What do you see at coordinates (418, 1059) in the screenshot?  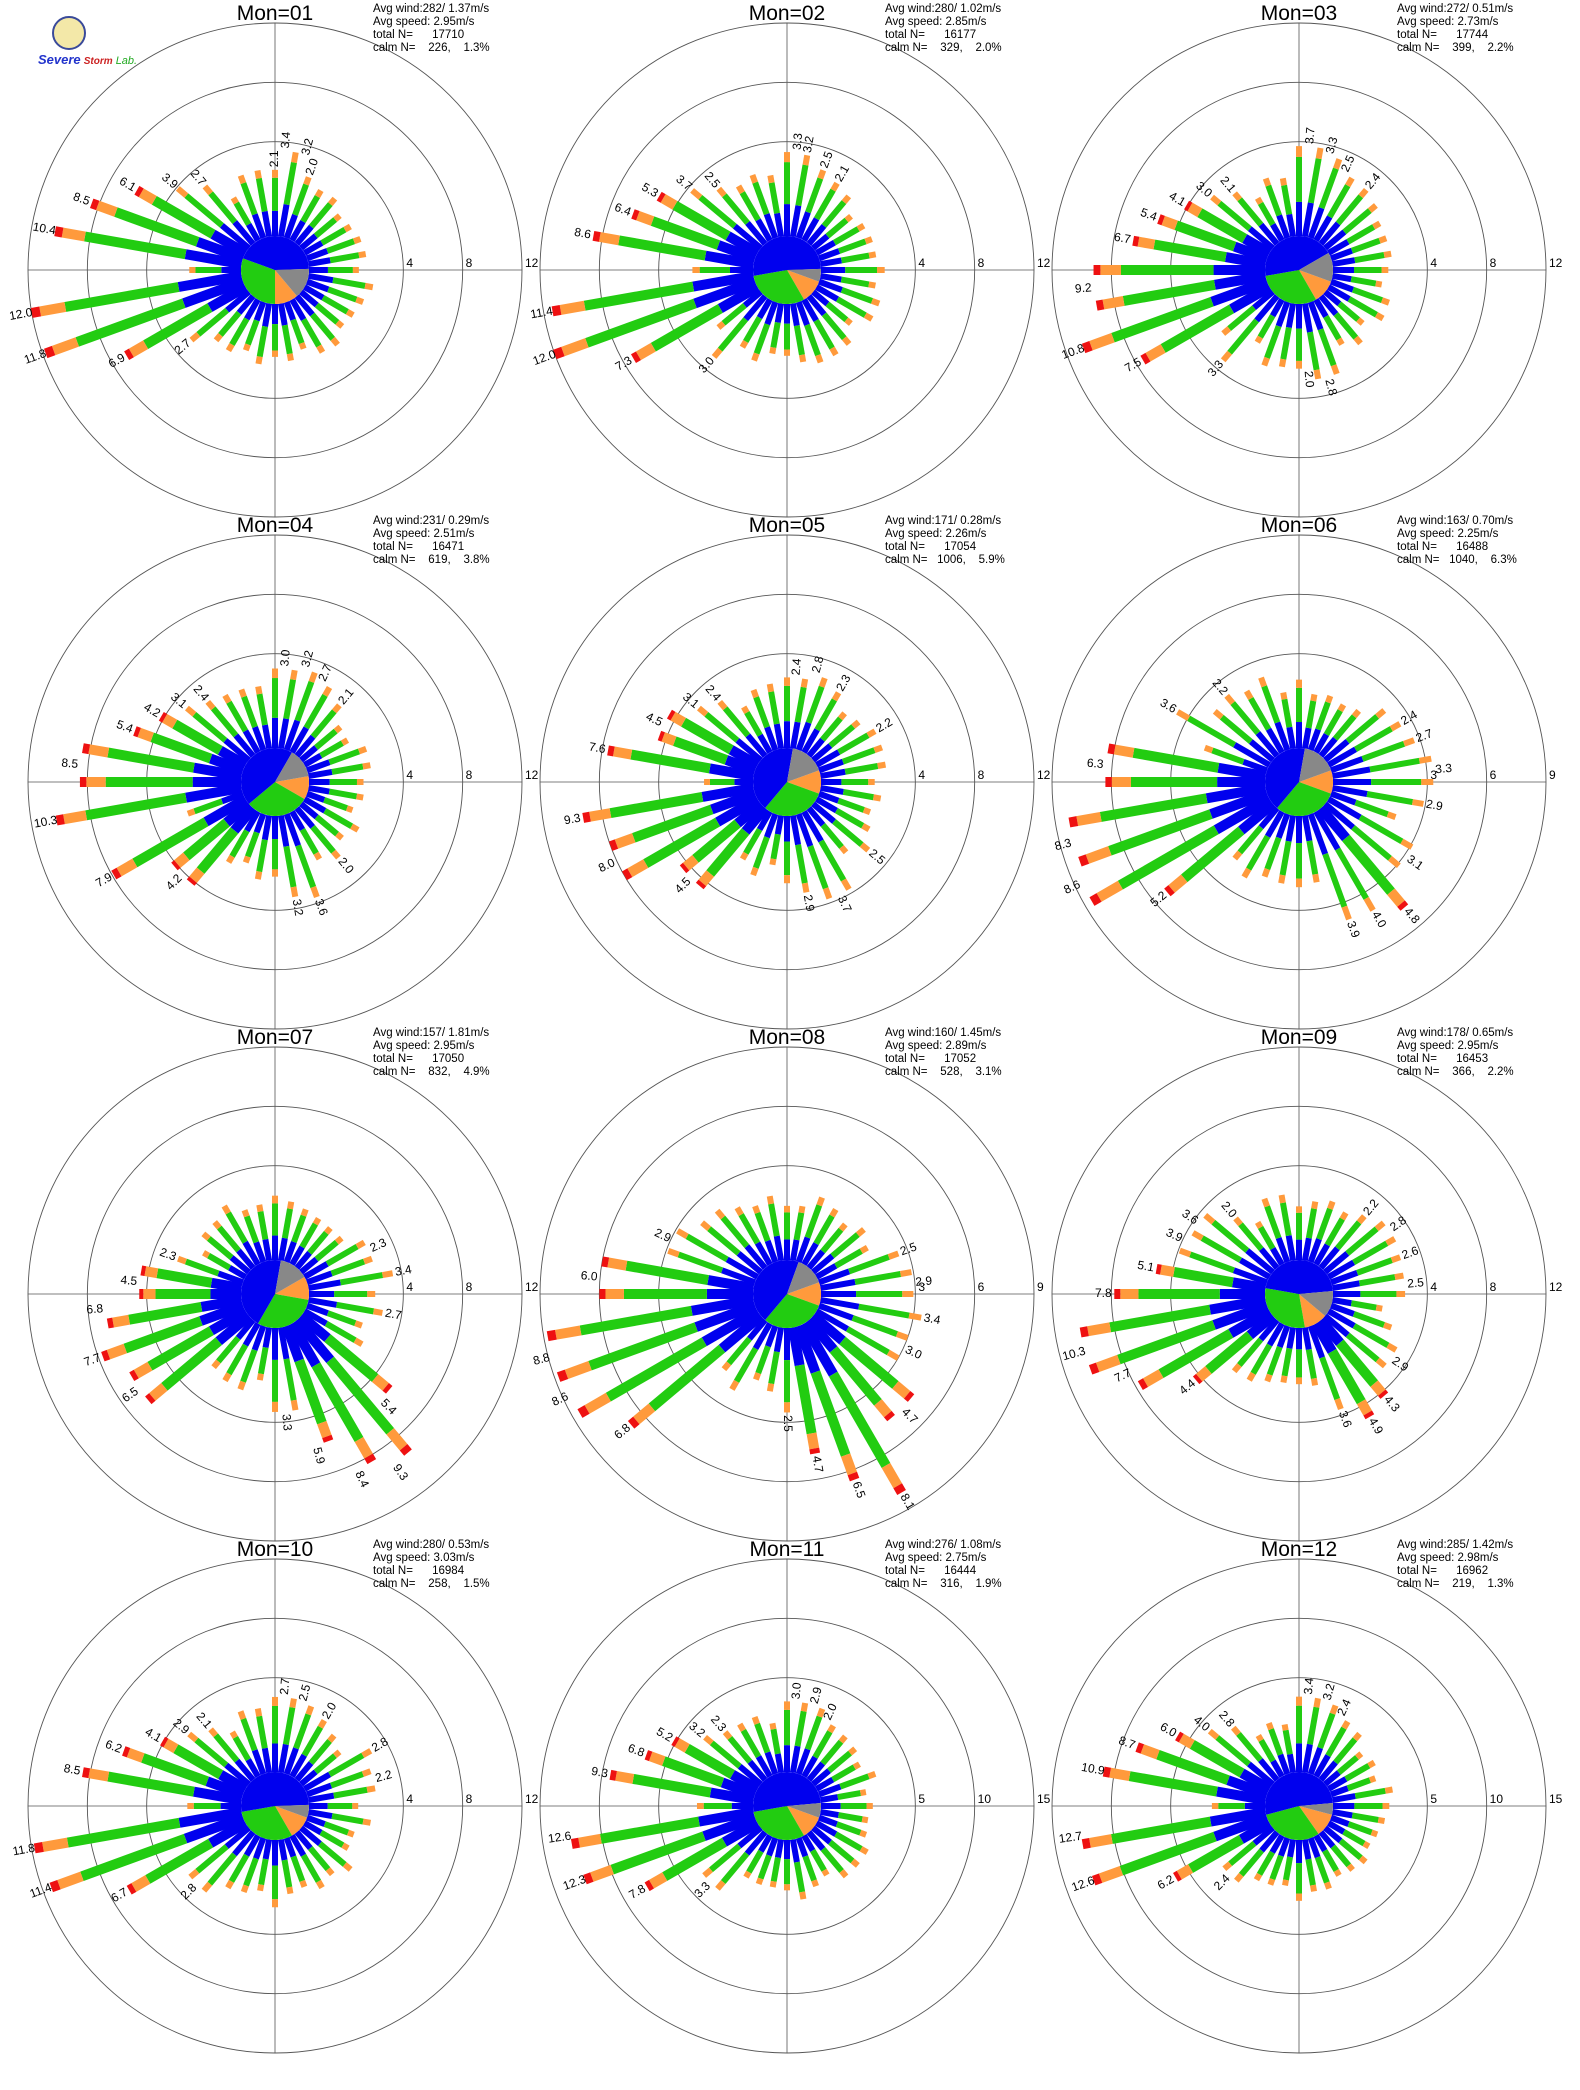 I see `stat-line-3: total N= 17050` at bounding box center [418, 1059].